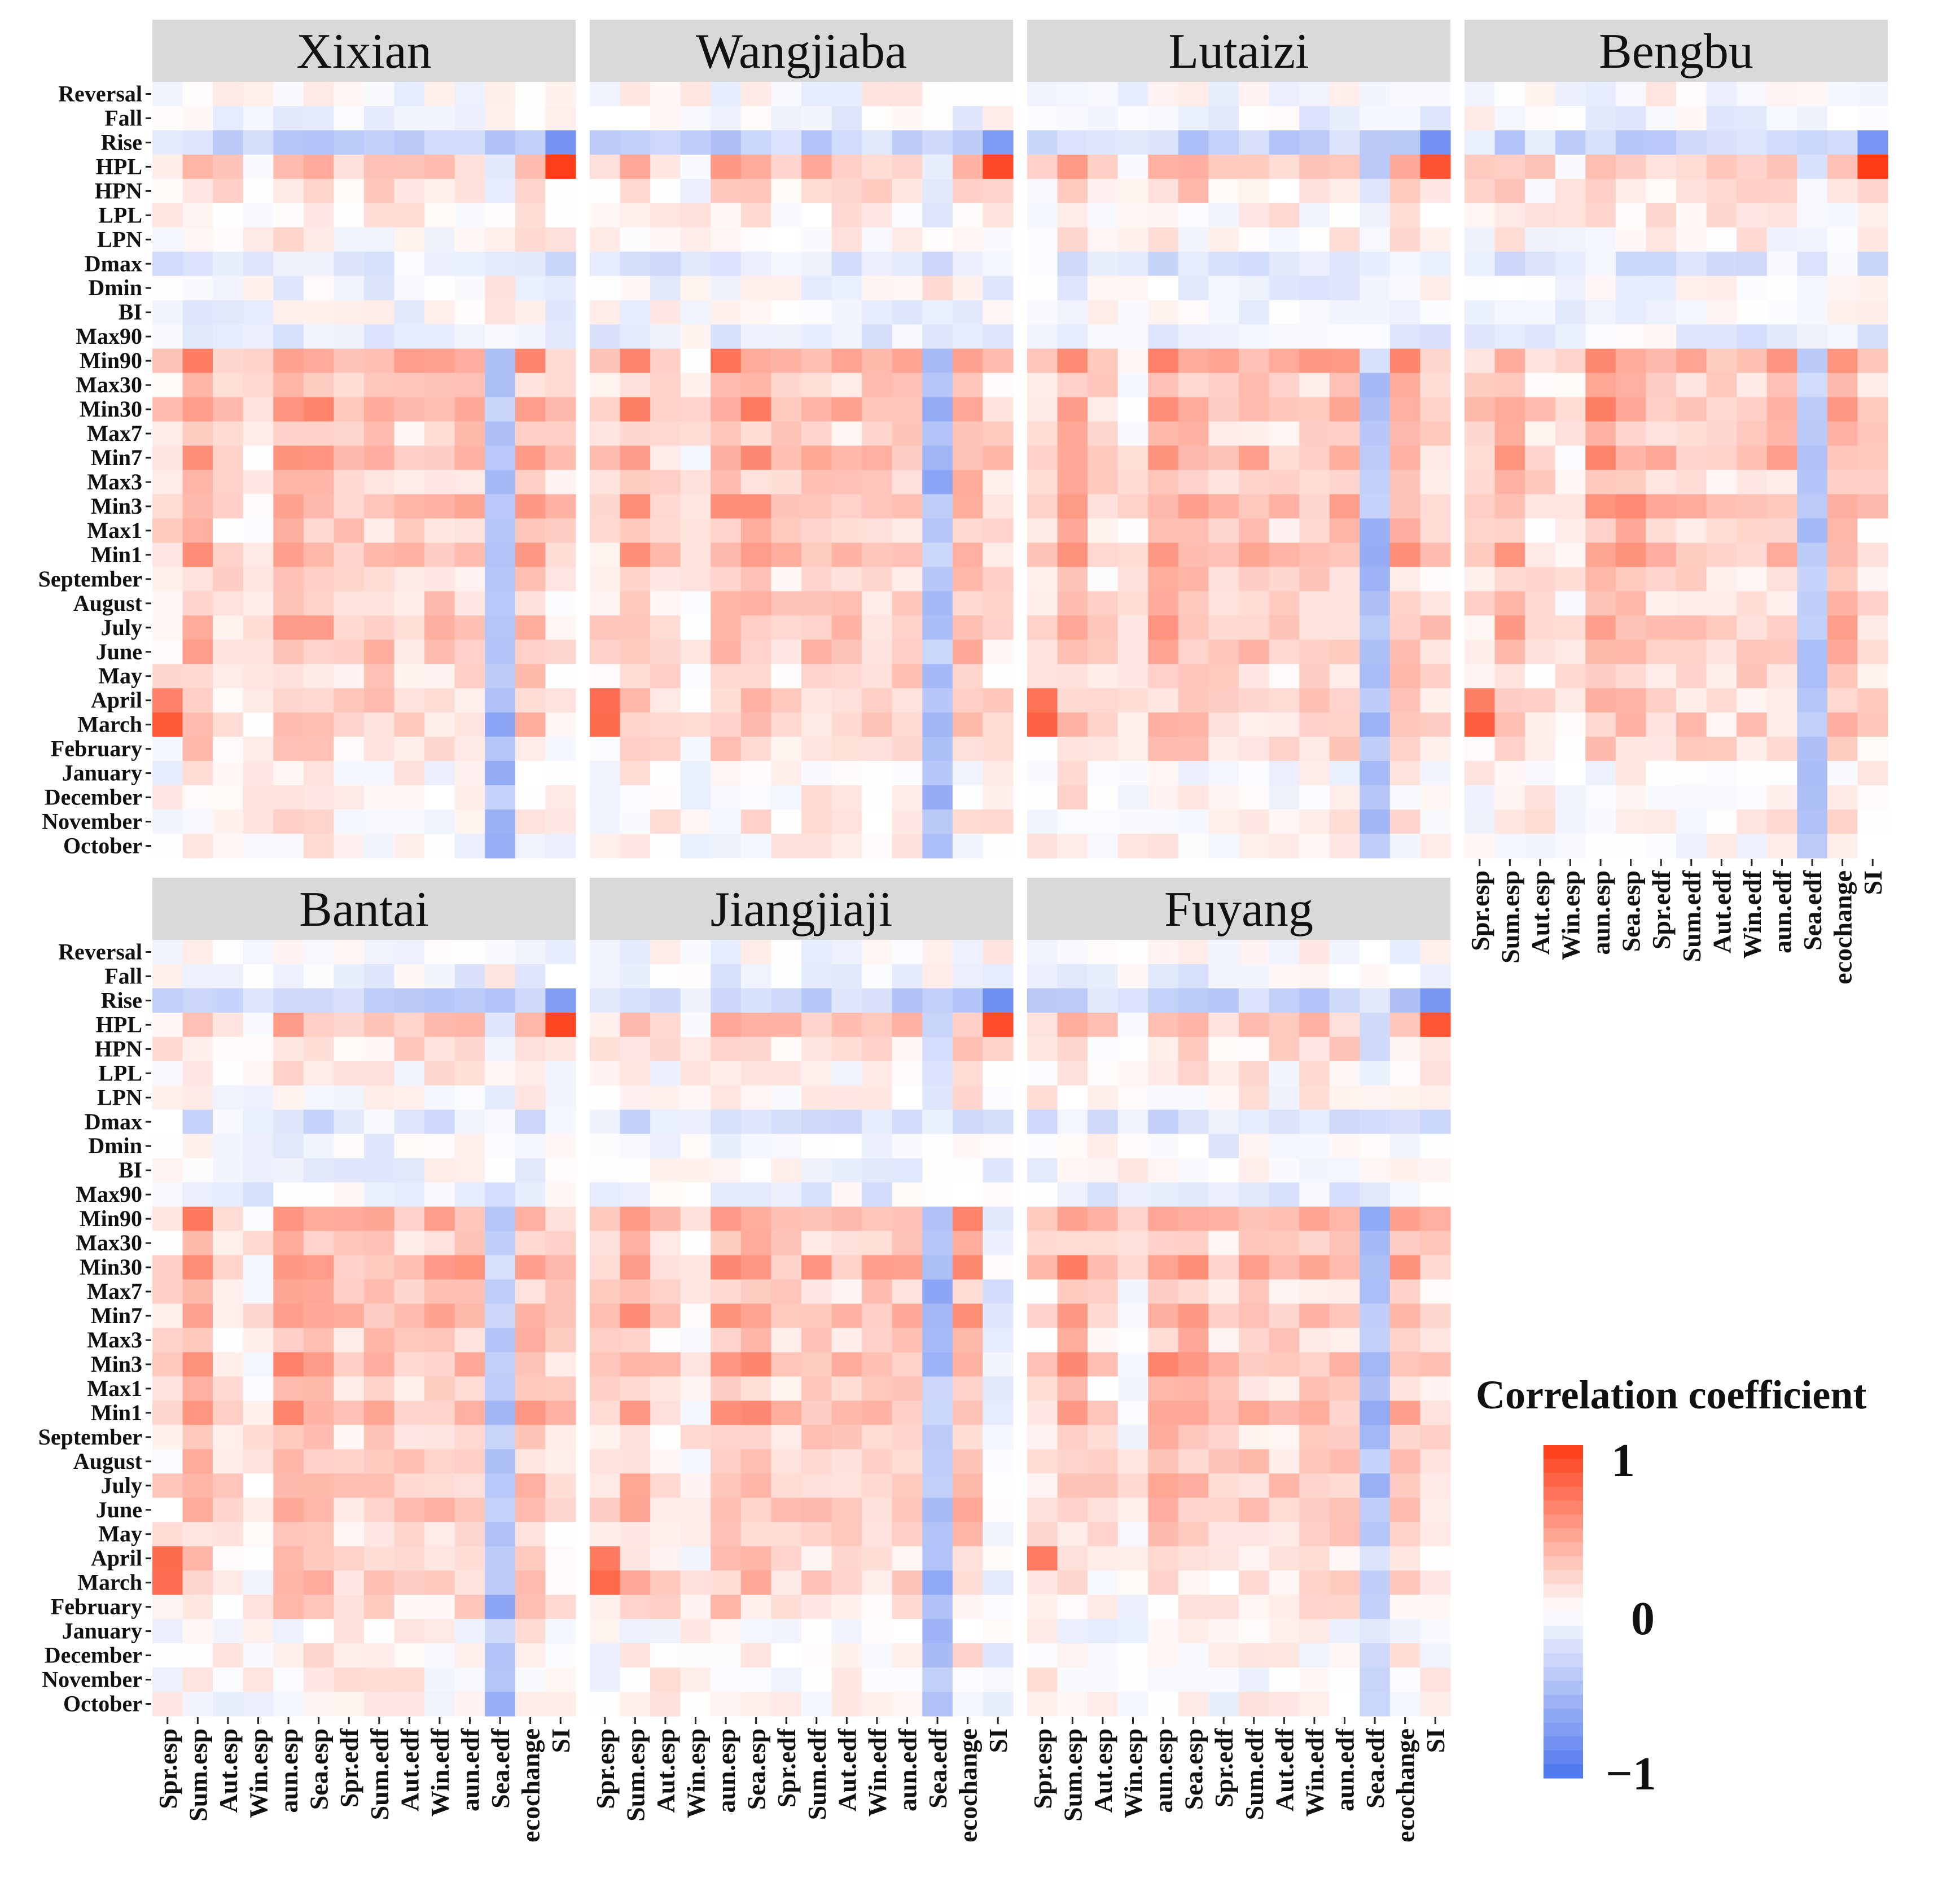  Describe the element at coordinates (119, 166) in the screenshot. I see `row-label: HPL` at that location.